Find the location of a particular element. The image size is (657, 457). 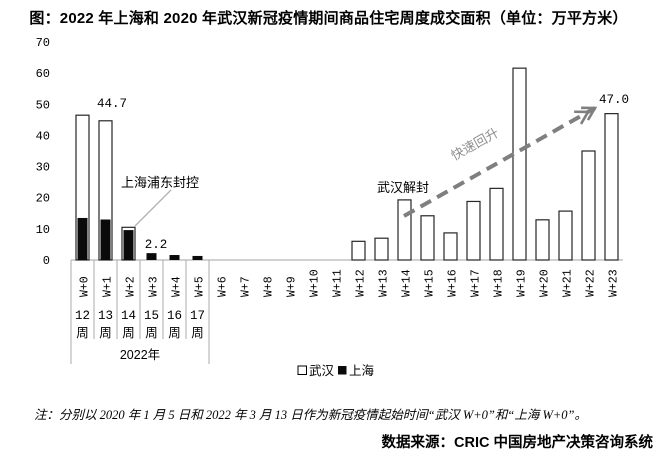

y-axis-tick-label: 10 is located at coordinates (43, 230).